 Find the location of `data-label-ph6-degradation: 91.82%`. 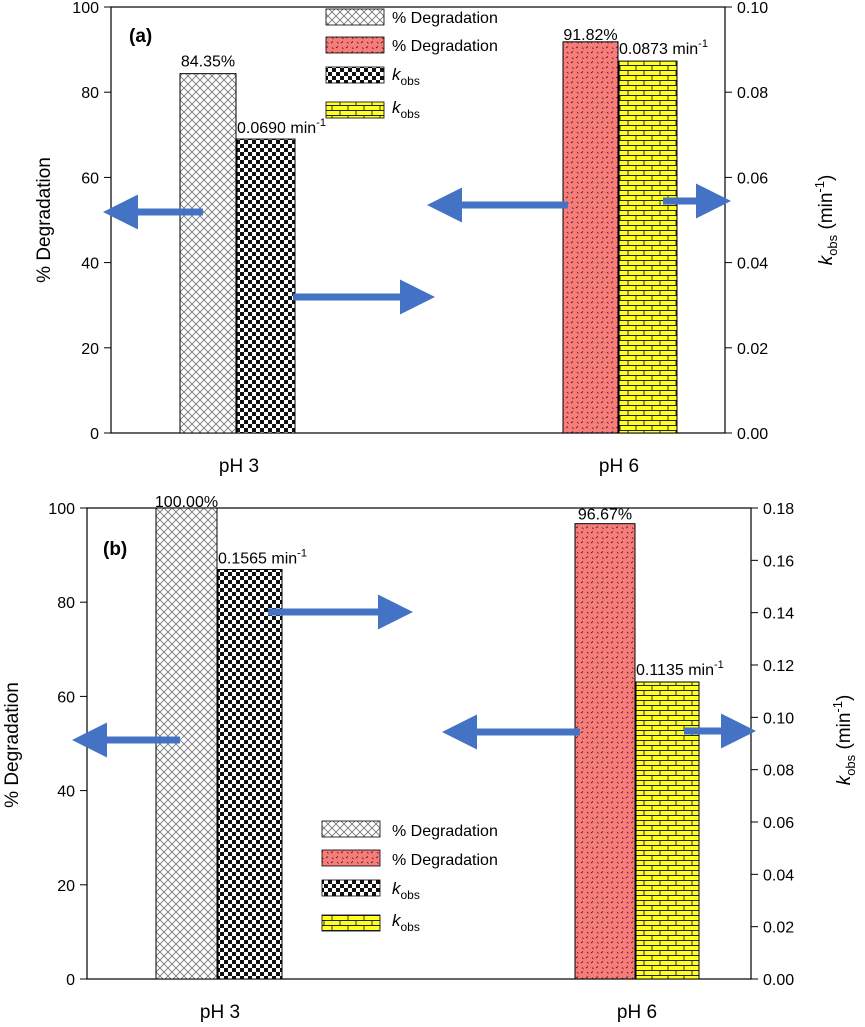

data-label-ph6-degradation: 91.82% is located at coordinates (590, 35).